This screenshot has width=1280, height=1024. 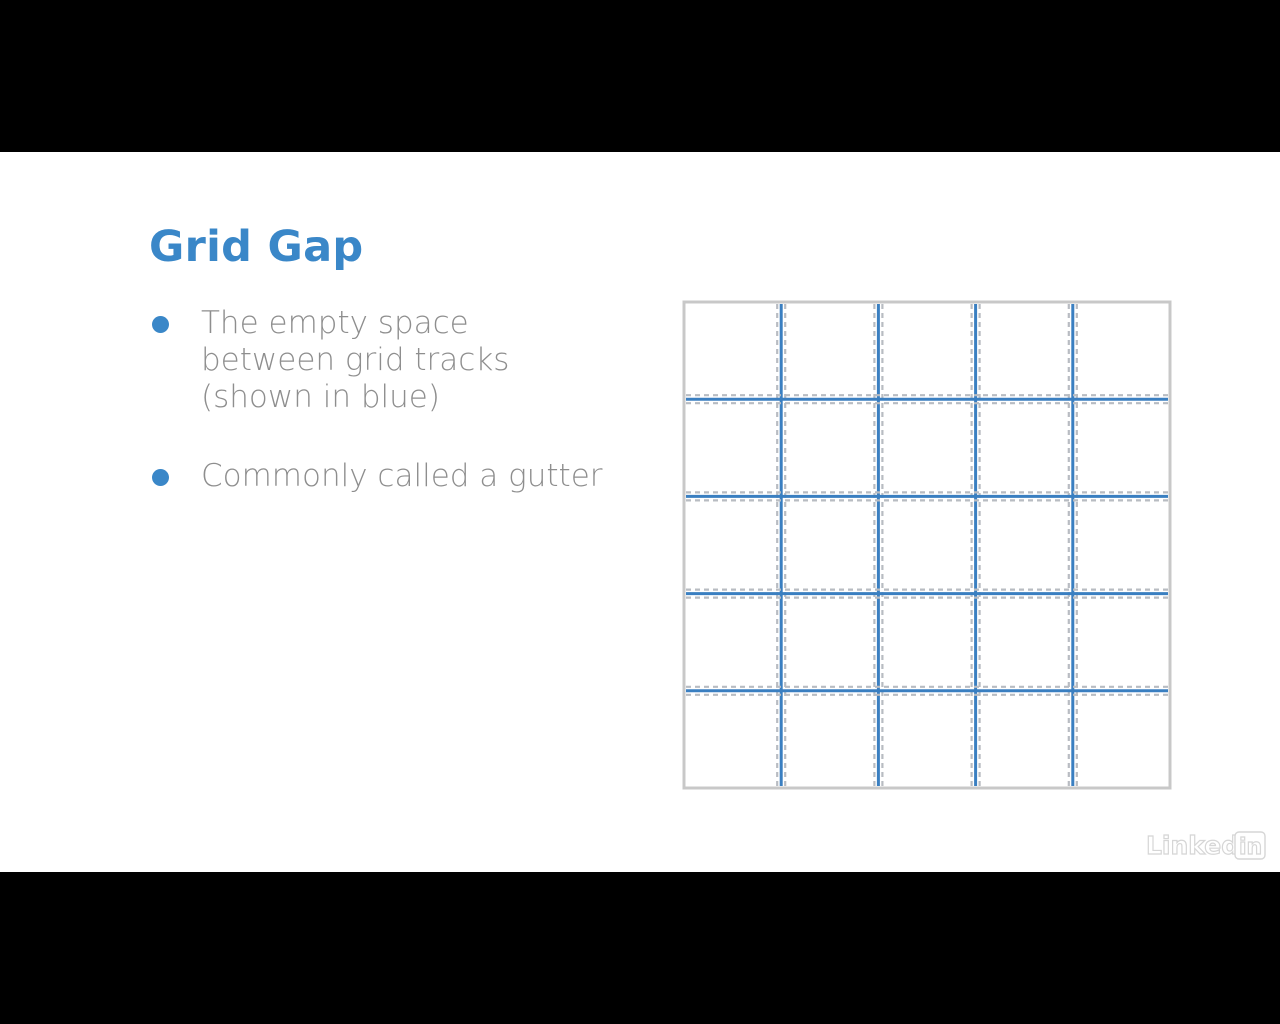 I want to click on linkedin-logo: Linked in, so click(x=1205, y=845).